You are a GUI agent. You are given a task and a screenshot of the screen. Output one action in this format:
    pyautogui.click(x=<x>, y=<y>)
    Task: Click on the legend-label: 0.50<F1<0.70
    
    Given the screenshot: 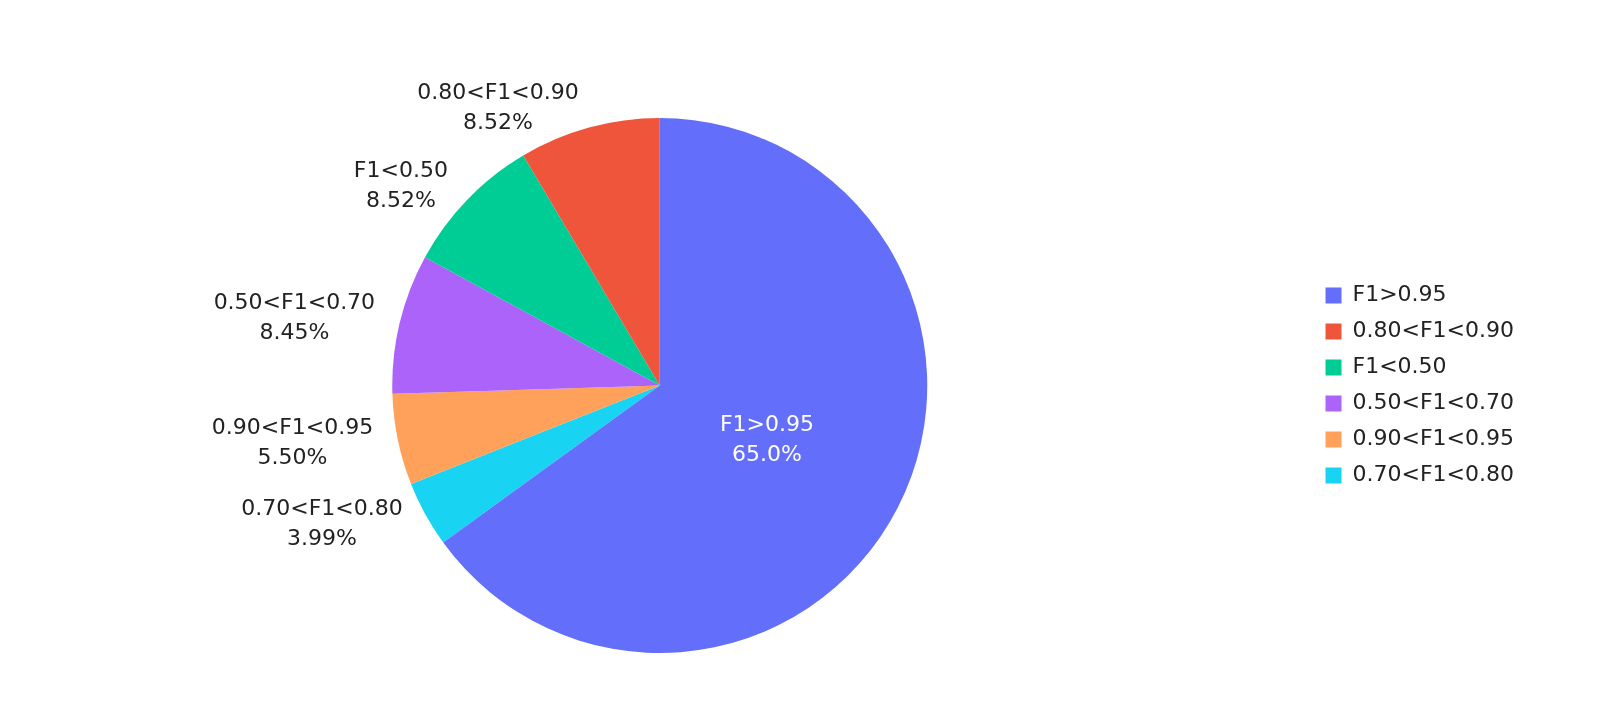 What is the action you would take?
    pyautogui.click(x=1433, y=402)
    